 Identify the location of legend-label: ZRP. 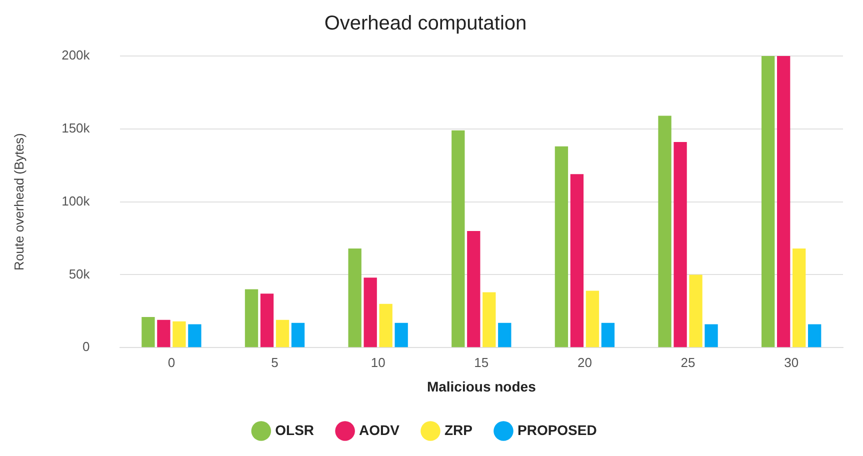
(458, 430).